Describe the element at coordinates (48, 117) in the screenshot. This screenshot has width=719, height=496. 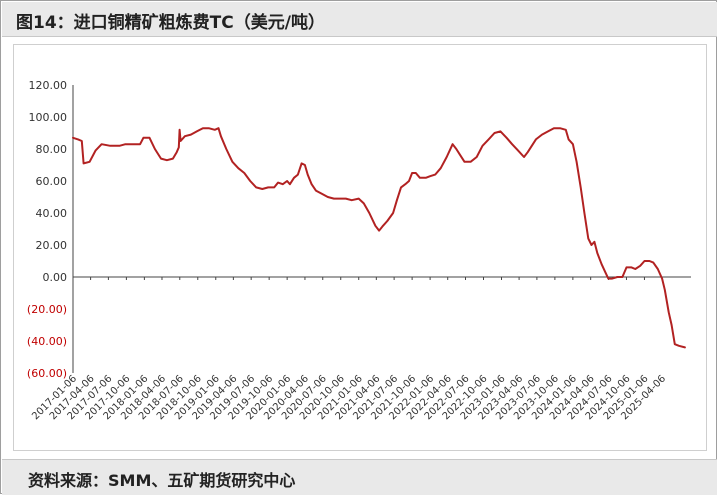
I see `y-tick-label: 100.00` at that location.